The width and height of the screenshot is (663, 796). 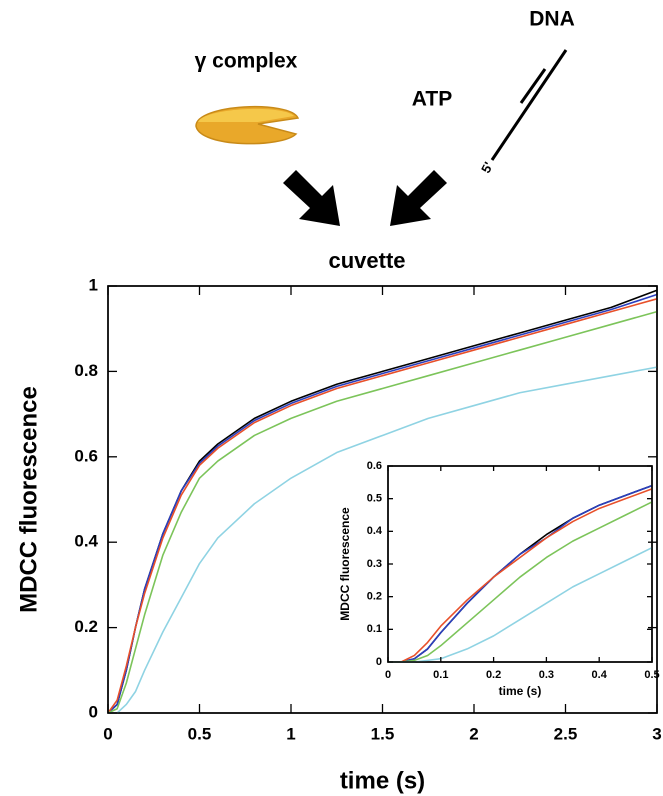 What do you see at coordinates (246, 61) in the screenshot?
I see `complex-label: γ complex` at bounding box center [246, 61].